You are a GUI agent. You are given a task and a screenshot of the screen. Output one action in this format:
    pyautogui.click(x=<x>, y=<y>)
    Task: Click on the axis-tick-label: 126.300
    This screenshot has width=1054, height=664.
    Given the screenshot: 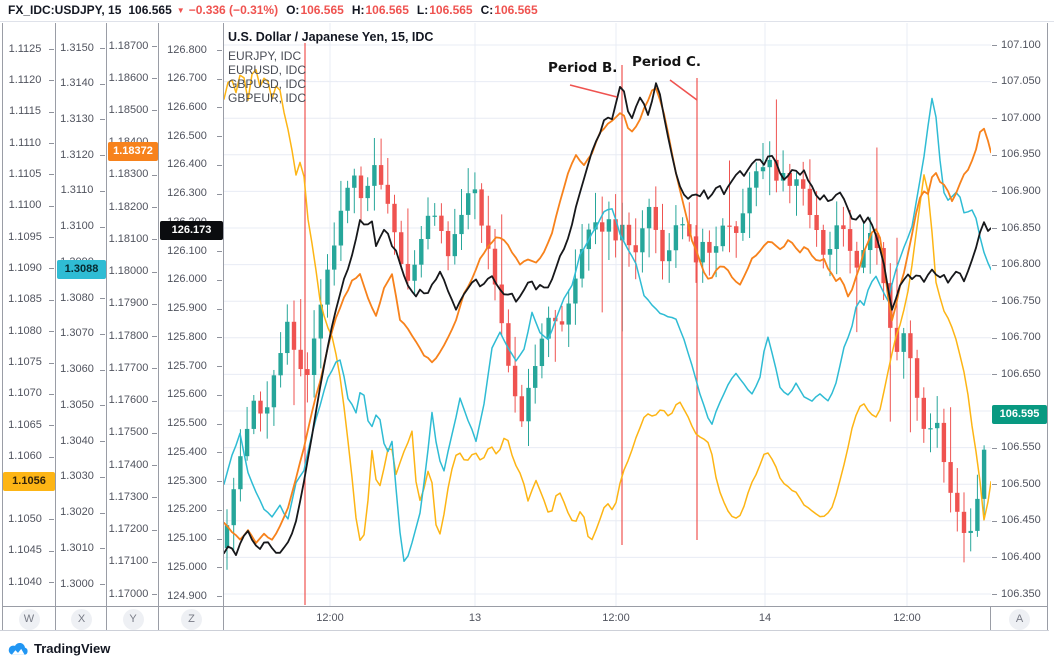 What is the action you would take?
    pyautogui.click(x=187, y=193)
    